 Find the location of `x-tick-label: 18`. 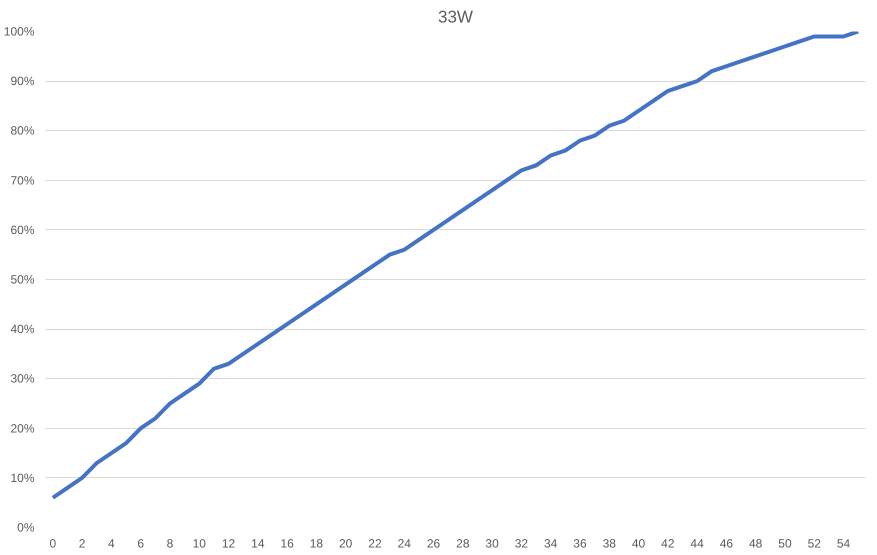

x-tick-label: 18 is located at coordinates (317, 543).